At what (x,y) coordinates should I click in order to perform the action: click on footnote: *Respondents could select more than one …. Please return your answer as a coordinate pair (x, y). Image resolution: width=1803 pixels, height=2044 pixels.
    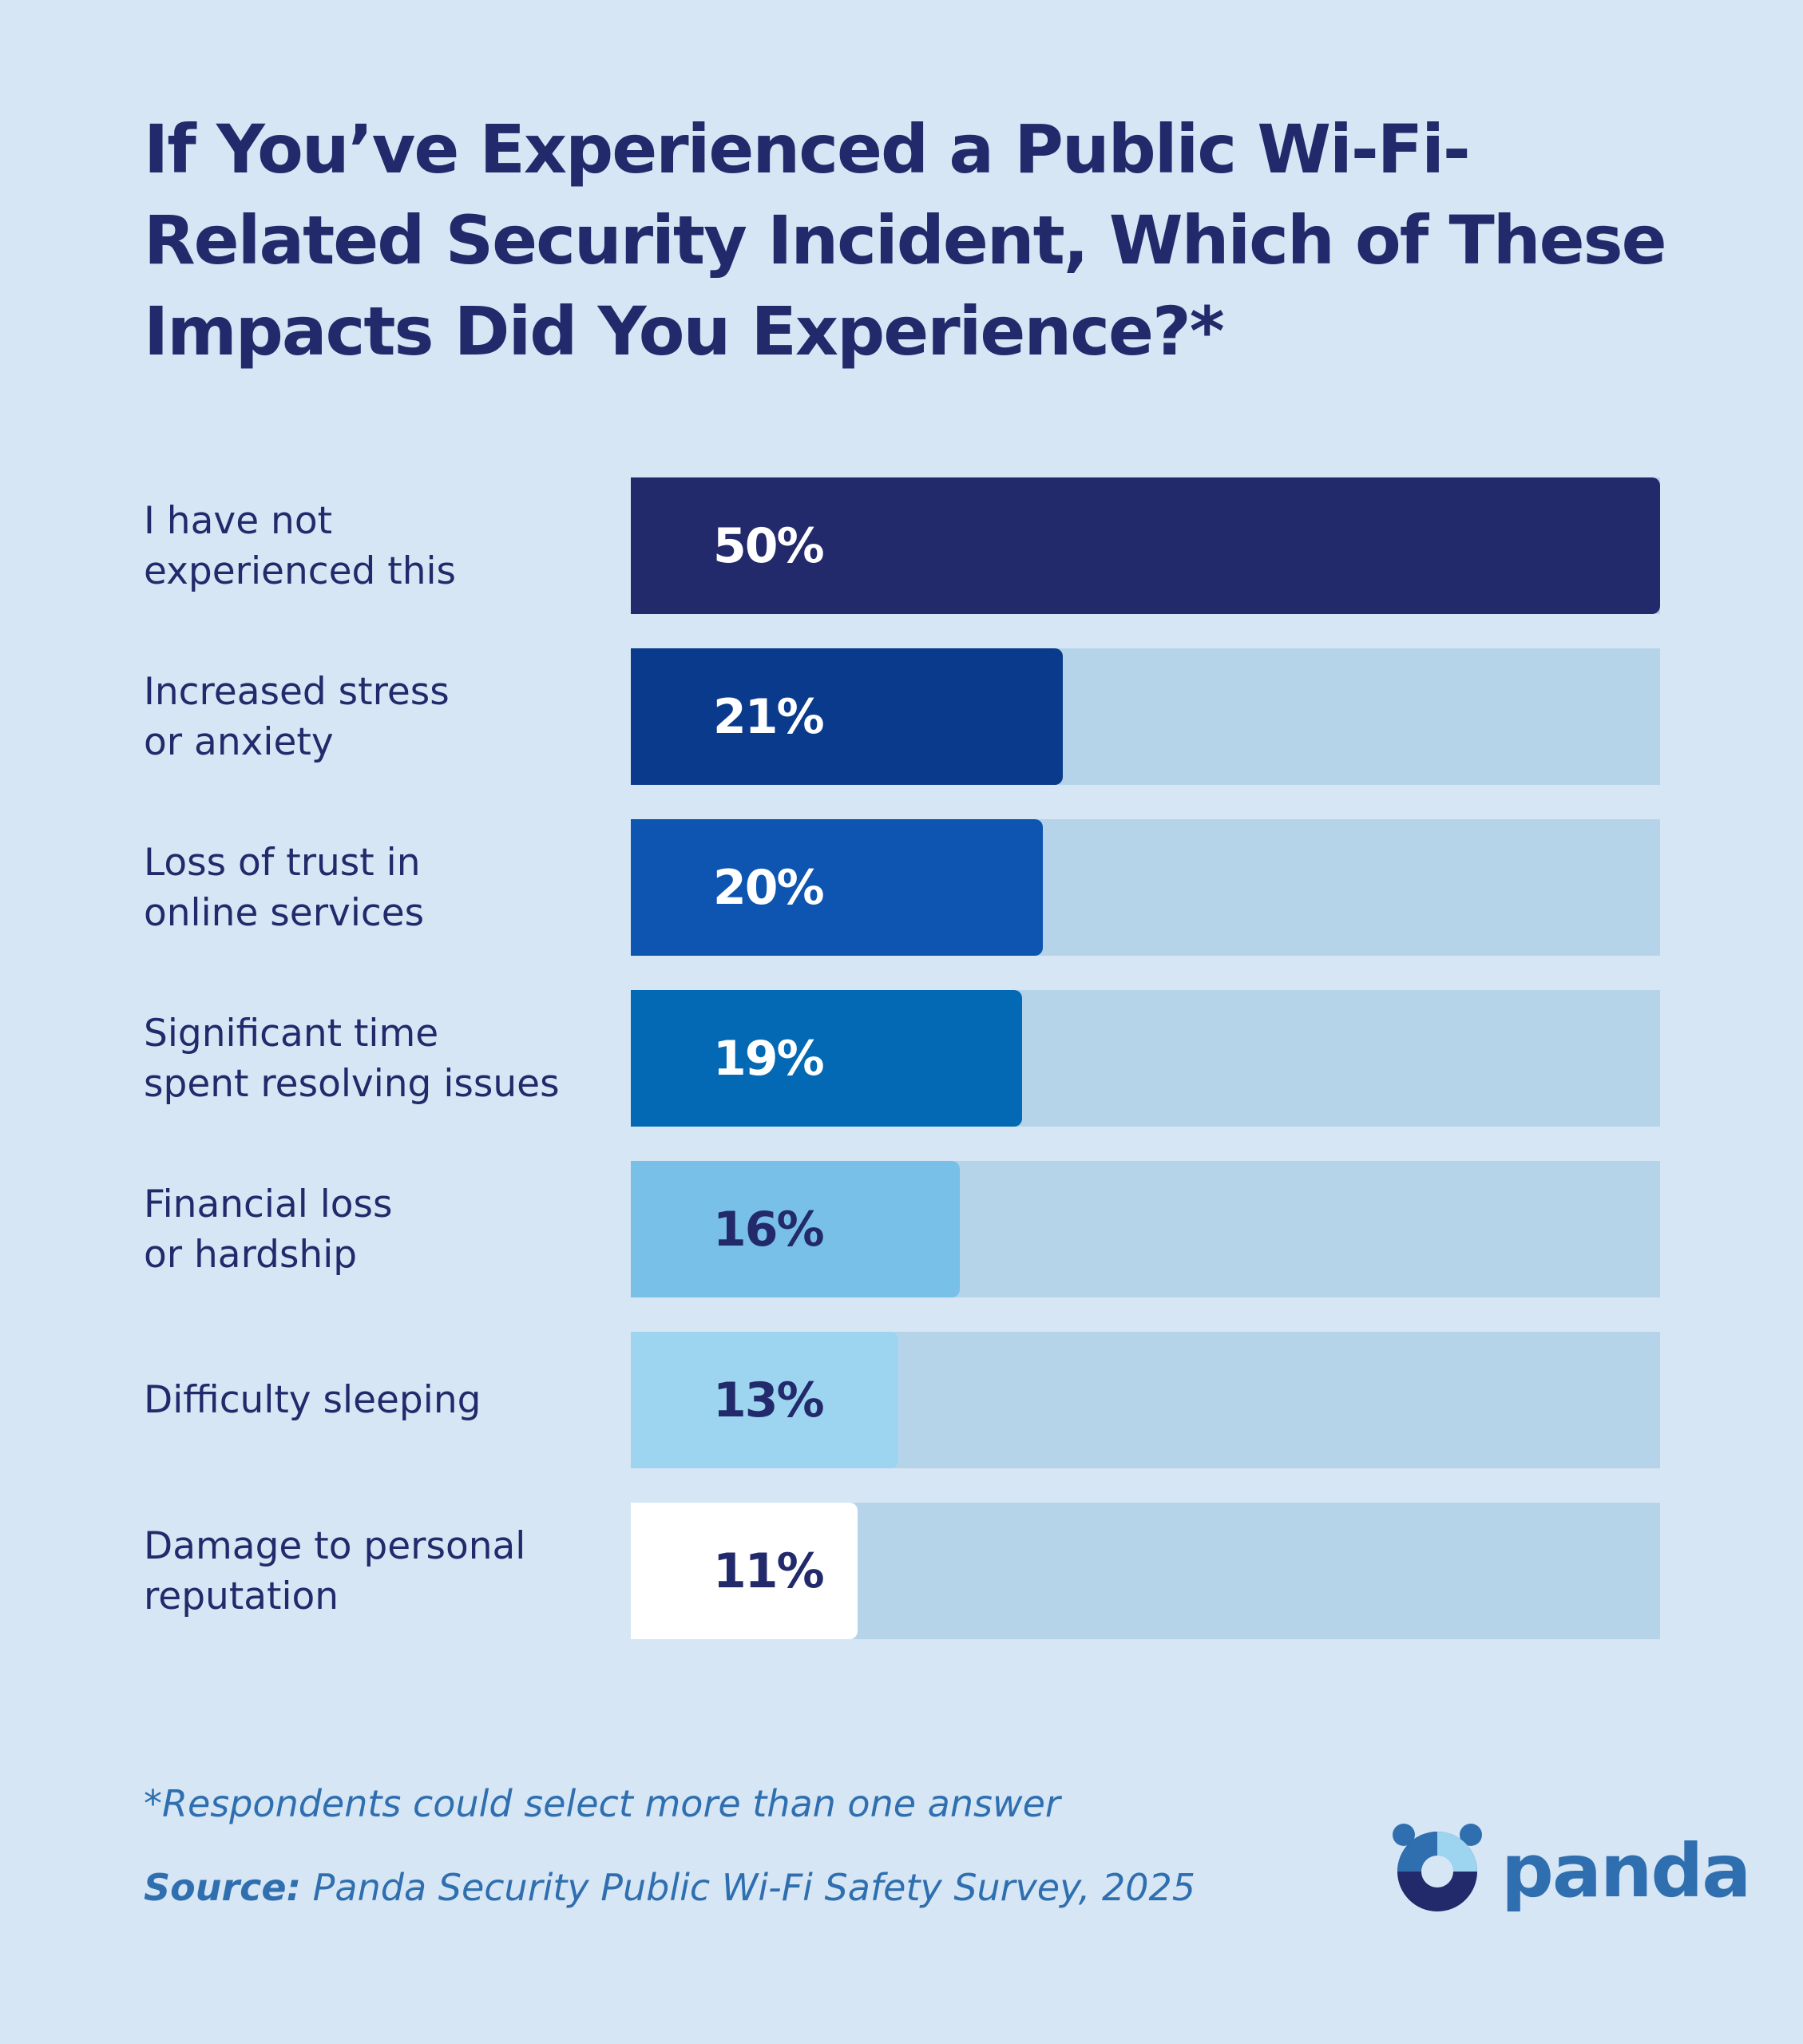
    Looking at the image, I should click on (602, 1803).